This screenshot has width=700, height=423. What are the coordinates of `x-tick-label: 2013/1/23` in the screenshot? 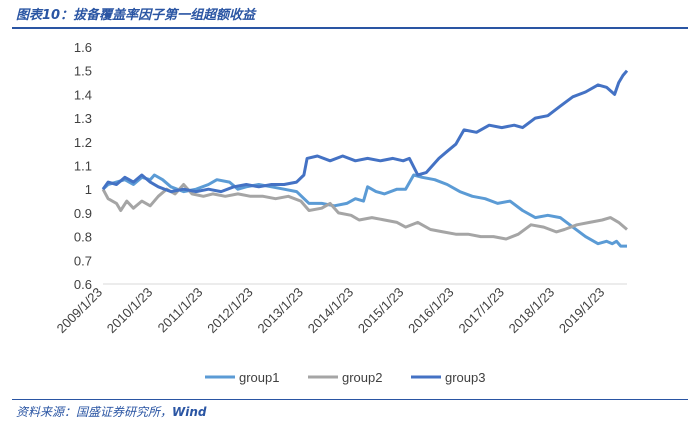 It's located at (281, 311).